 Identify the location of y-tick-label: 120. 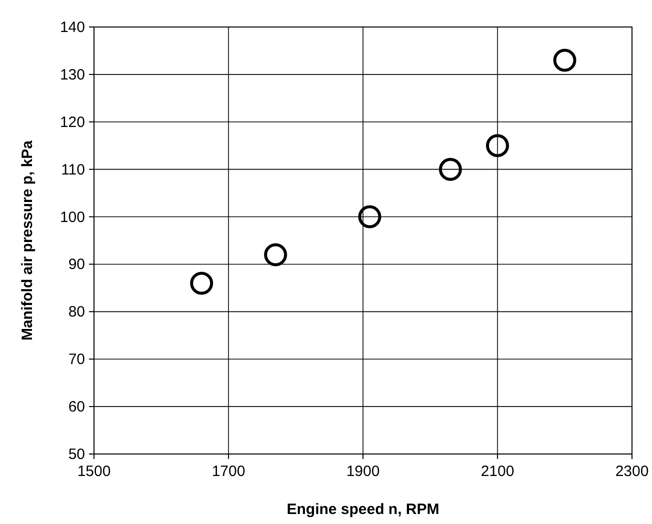
(72, 122).